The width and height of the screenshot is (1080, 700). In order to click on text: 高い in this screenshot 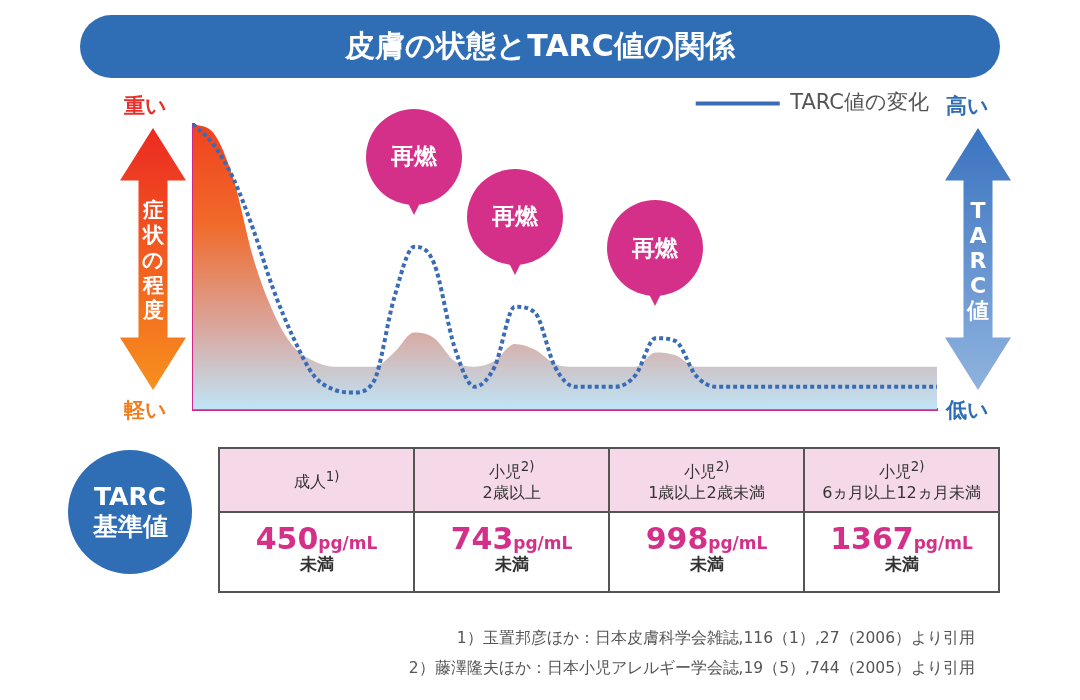, I will do `click(967, 106)`.